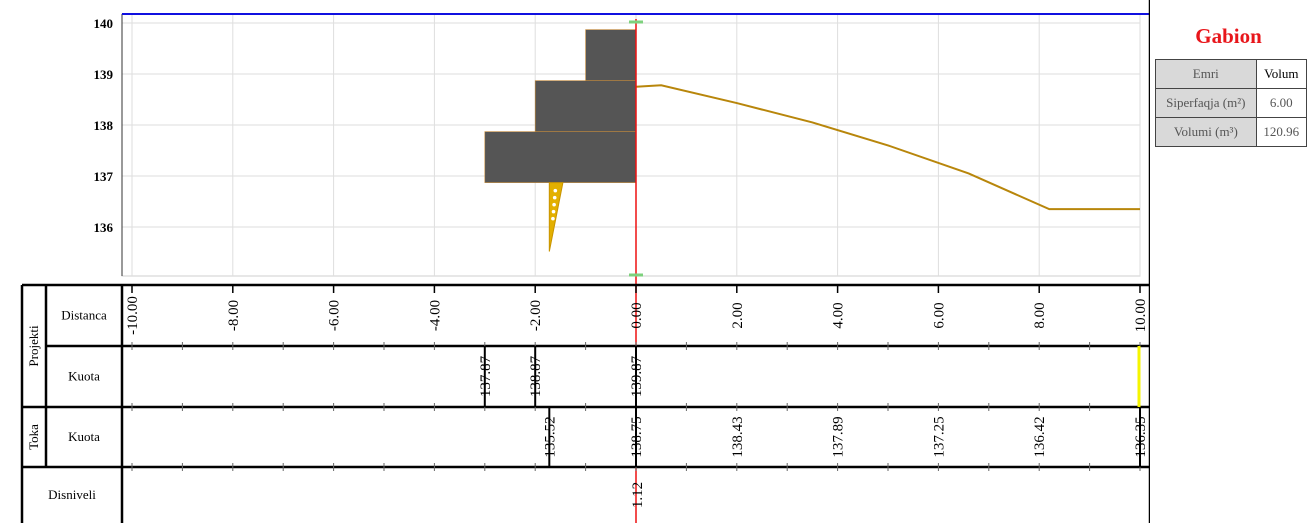  Describe the element at coordinates (839, 436) in the screenshot. I see `toka-kuota-label: 137.89` at that location.